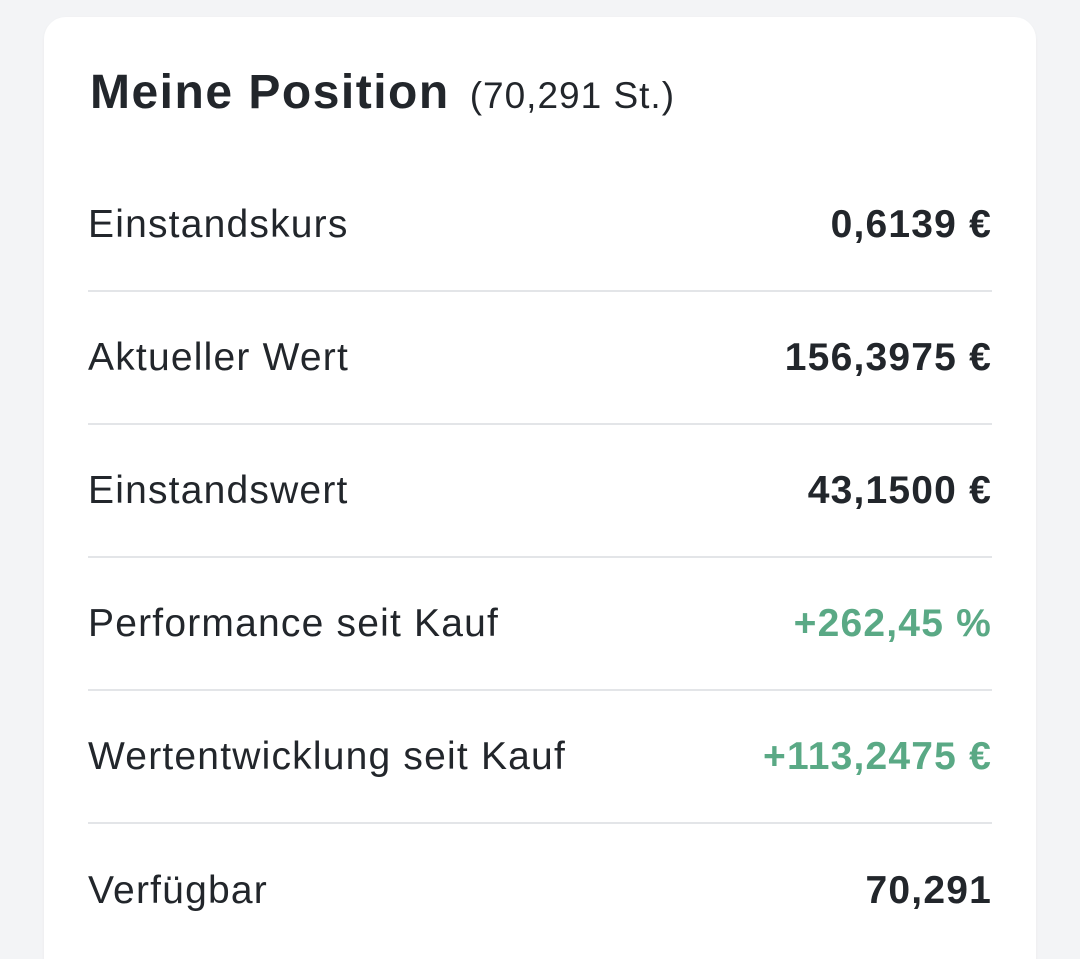 The height and width of the screenshot is (959, 1080). I want to click on row-value: 156,3975 €, so click(888, 357).